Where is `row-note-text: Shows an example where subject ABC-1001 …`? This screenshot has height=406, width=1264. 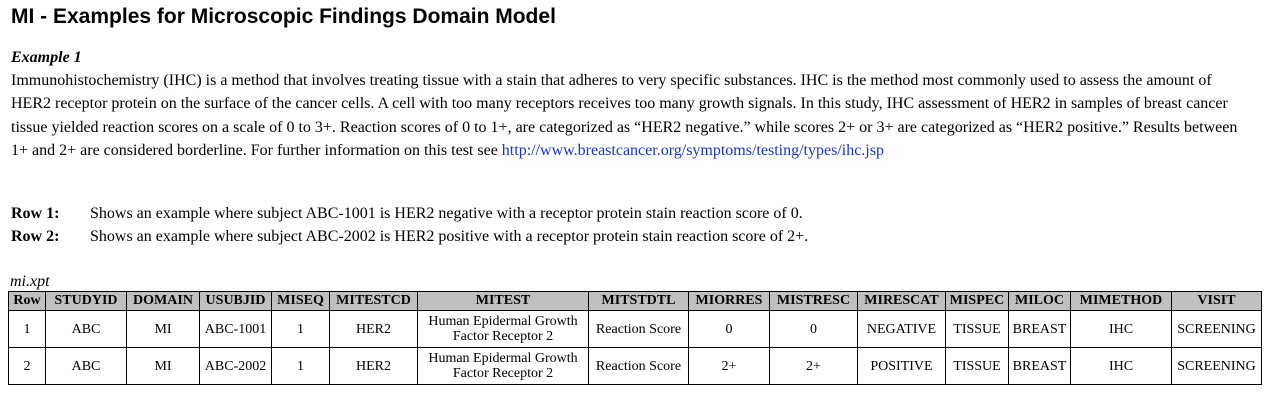 row-note-text: Shows an example where subject ABC-1001 … is located at coordinates (446, 213).